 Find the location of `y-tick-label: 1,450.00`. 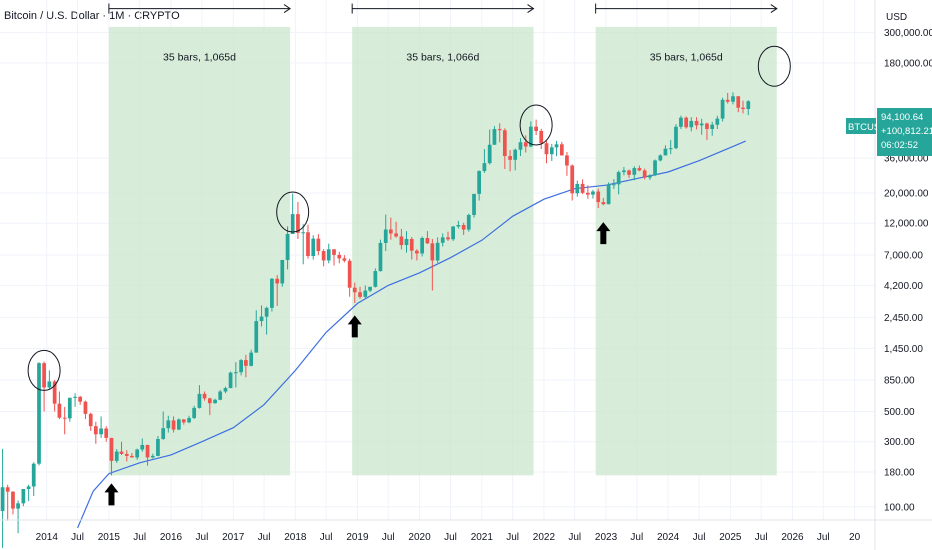

y-tick-label: 1,450.00 is located at coordinates (903, 349).